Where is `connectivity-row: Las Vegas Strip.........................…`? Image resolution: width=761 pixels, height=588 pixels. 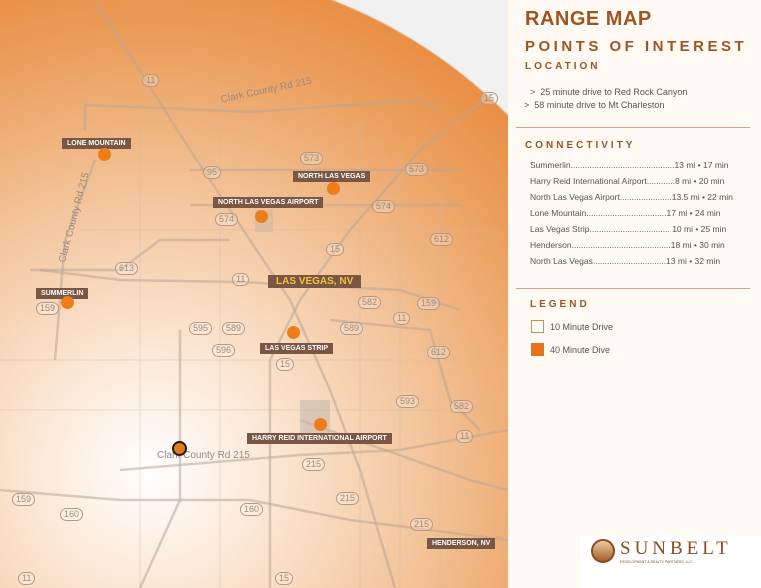 connectivity-row: Las Vegas Strip.........................… is located at coordinates (628, 229).